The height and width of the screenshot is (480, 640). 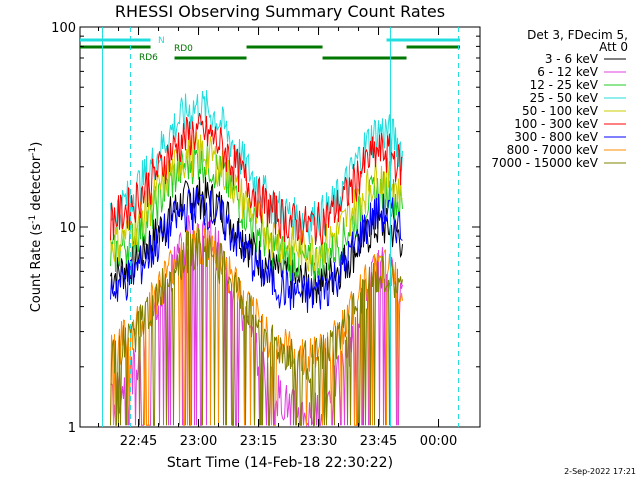 I want to click on y-axis-label-end: ), so click(x=36, y=144).